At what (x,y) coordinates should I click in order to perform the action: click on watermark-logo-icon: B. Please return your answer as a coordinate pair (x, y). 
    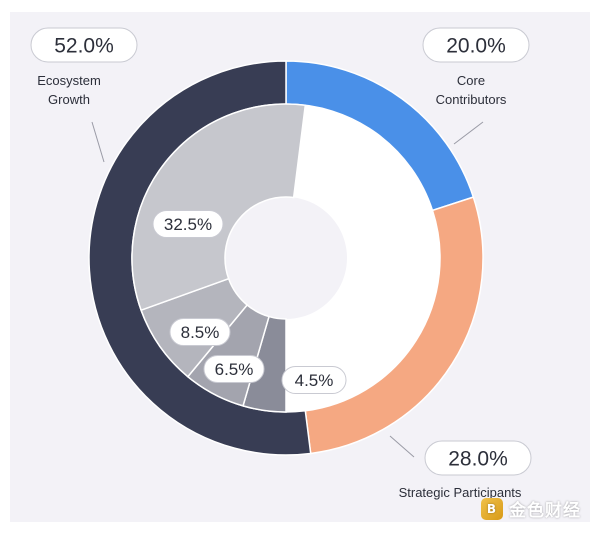
    Looking at the image, I should click on (492, 508).